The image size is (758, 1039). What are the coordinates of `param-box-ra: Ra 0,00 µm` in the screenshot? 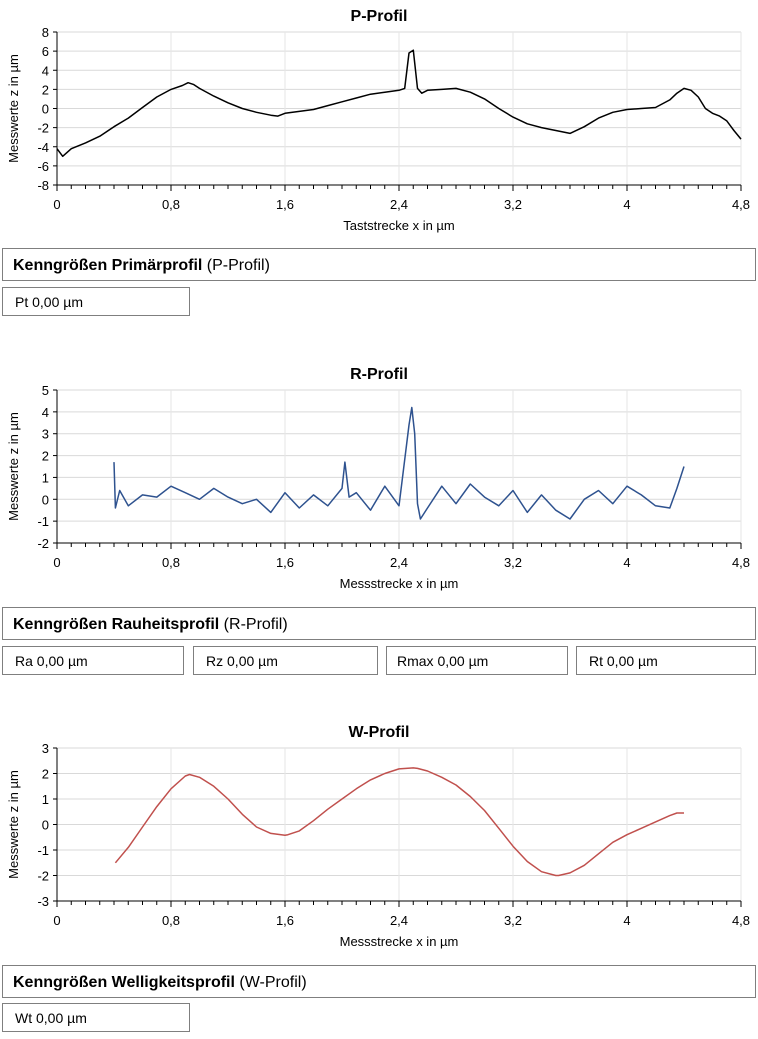 It's located at (93, 660).